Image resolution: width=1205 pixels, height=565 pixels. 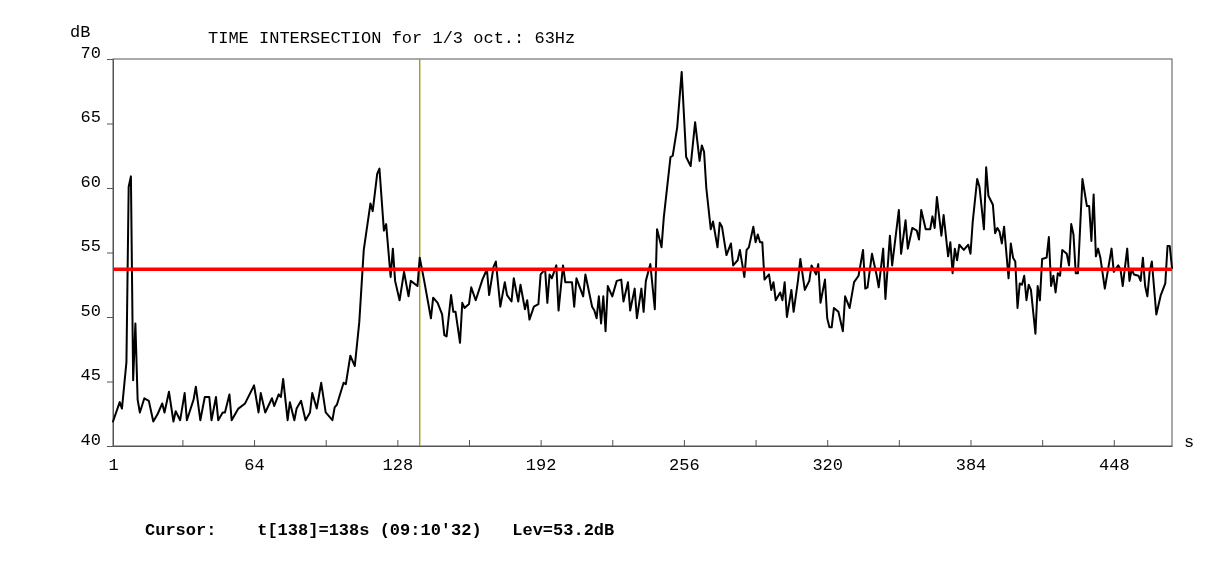 I want to click on y-tick-label: 40, so click(x=90, y=440).